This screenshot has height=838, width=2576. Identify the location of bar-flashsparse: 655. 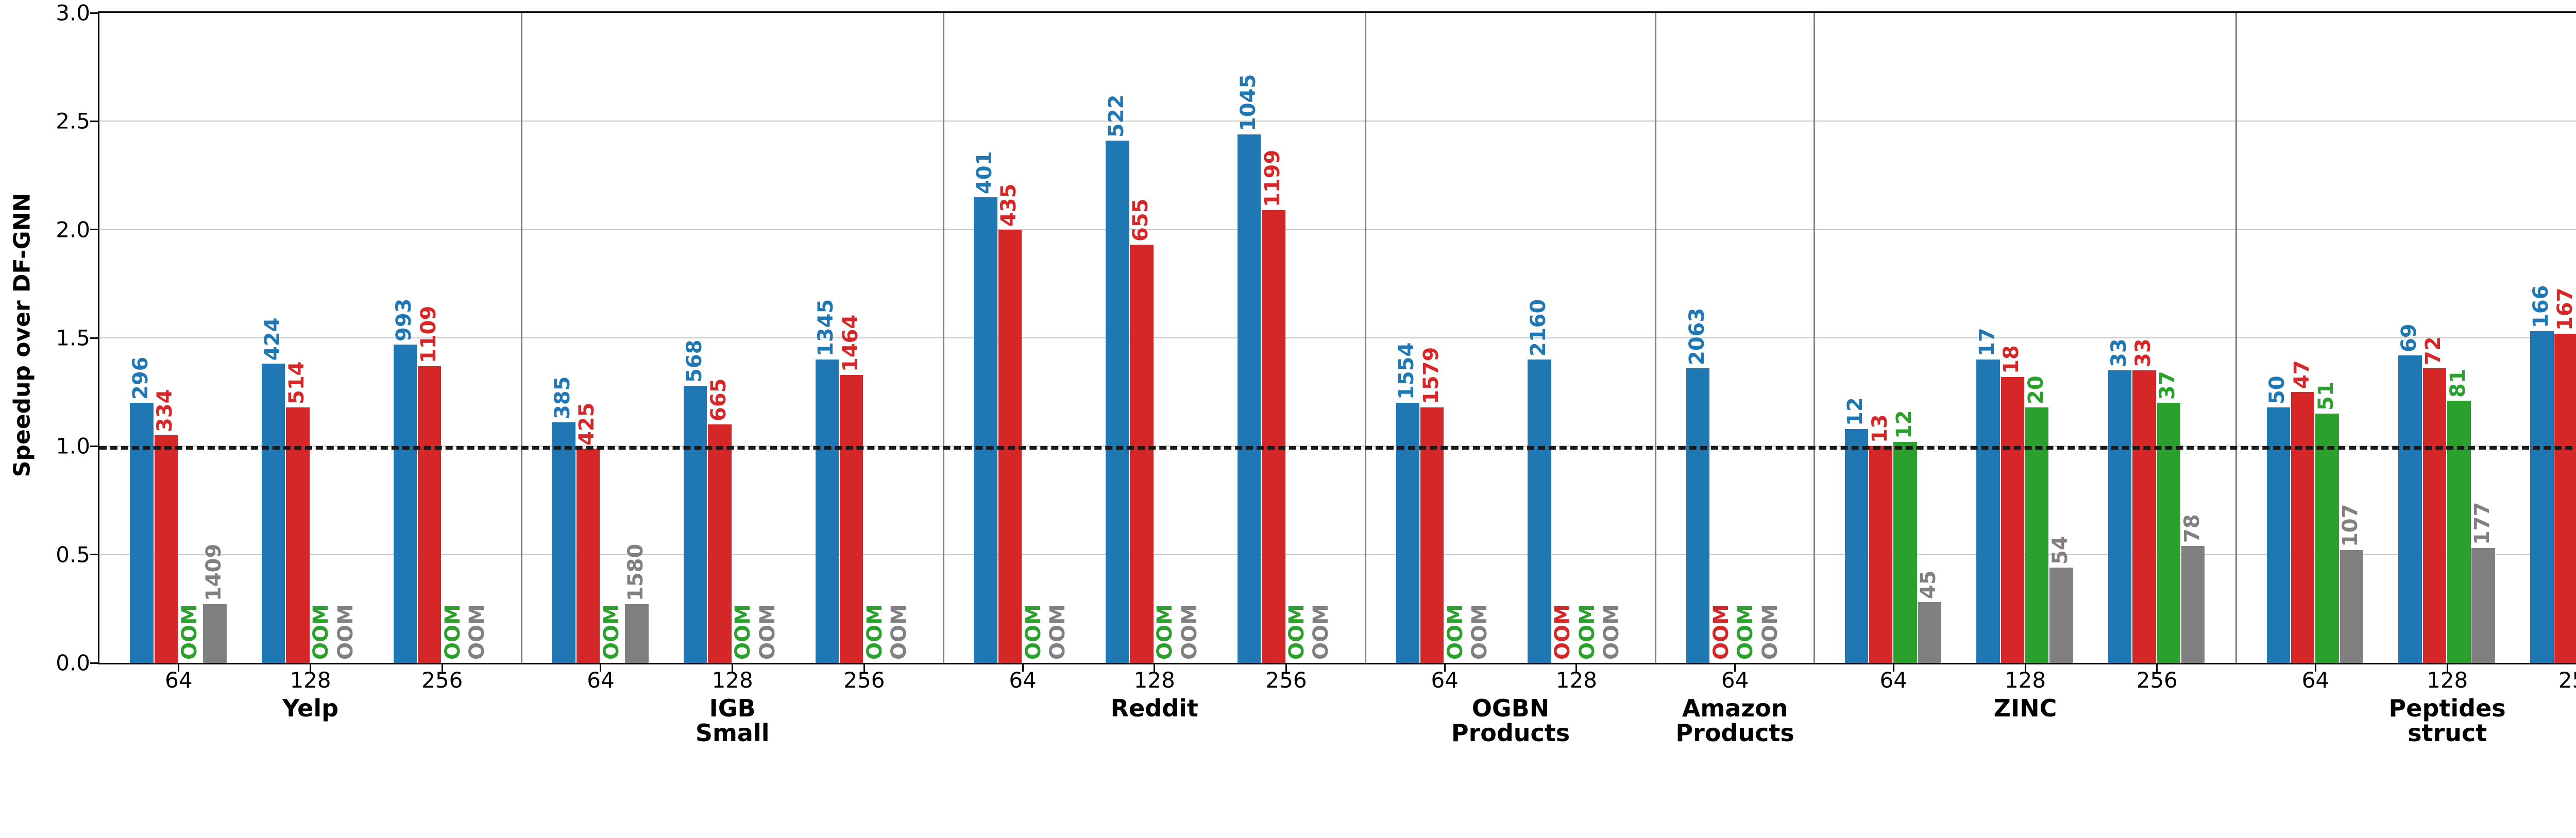
(1141, 431).